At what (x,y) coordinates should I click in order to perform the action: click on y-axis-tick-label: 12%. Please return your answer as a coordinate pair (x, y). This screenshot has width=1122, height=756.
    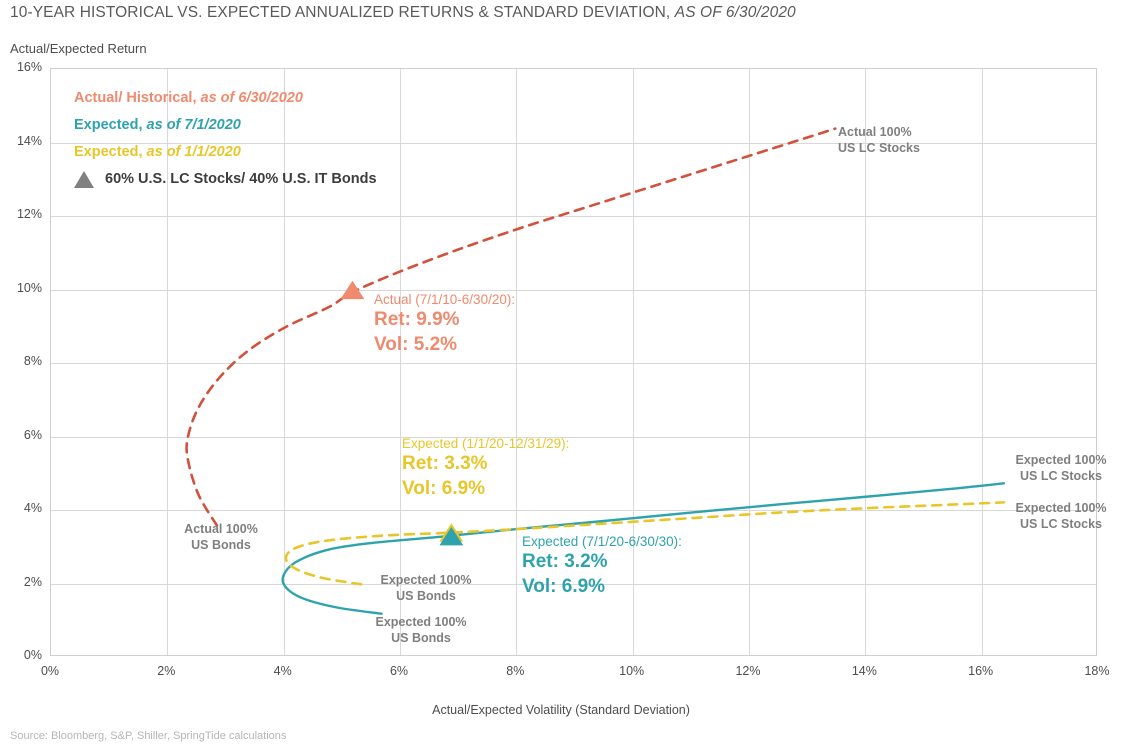
    Looking at the image, I should click on (29, 214).